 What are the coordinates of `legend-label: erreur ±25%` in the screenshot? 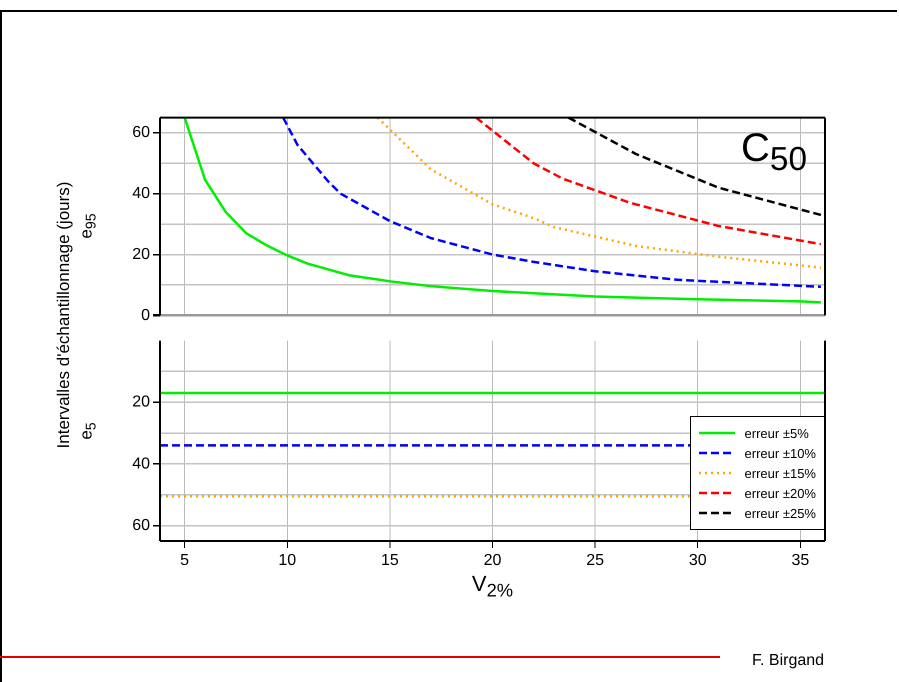 It's located at (780, 513).